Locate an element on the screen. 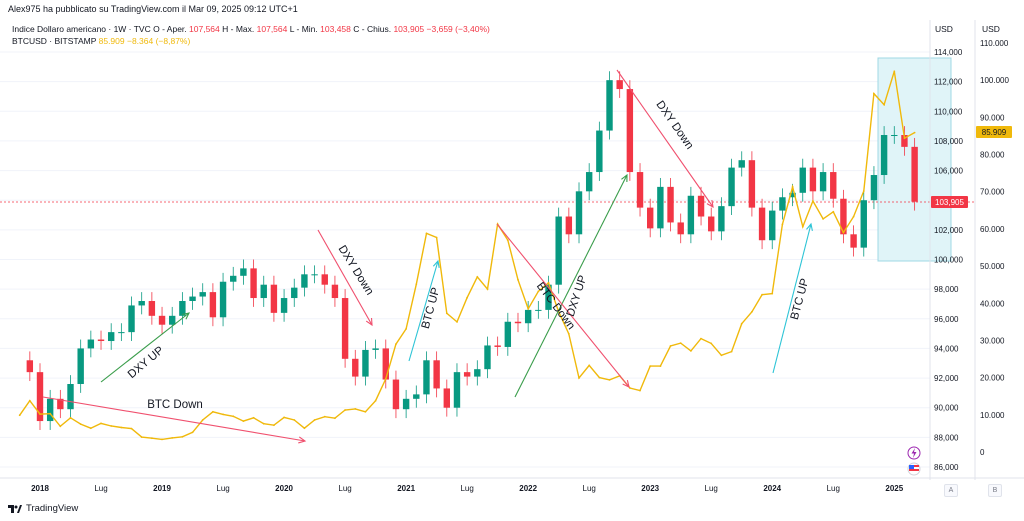  x-axis-tick: 2021 is located at coordinates (406, 488).